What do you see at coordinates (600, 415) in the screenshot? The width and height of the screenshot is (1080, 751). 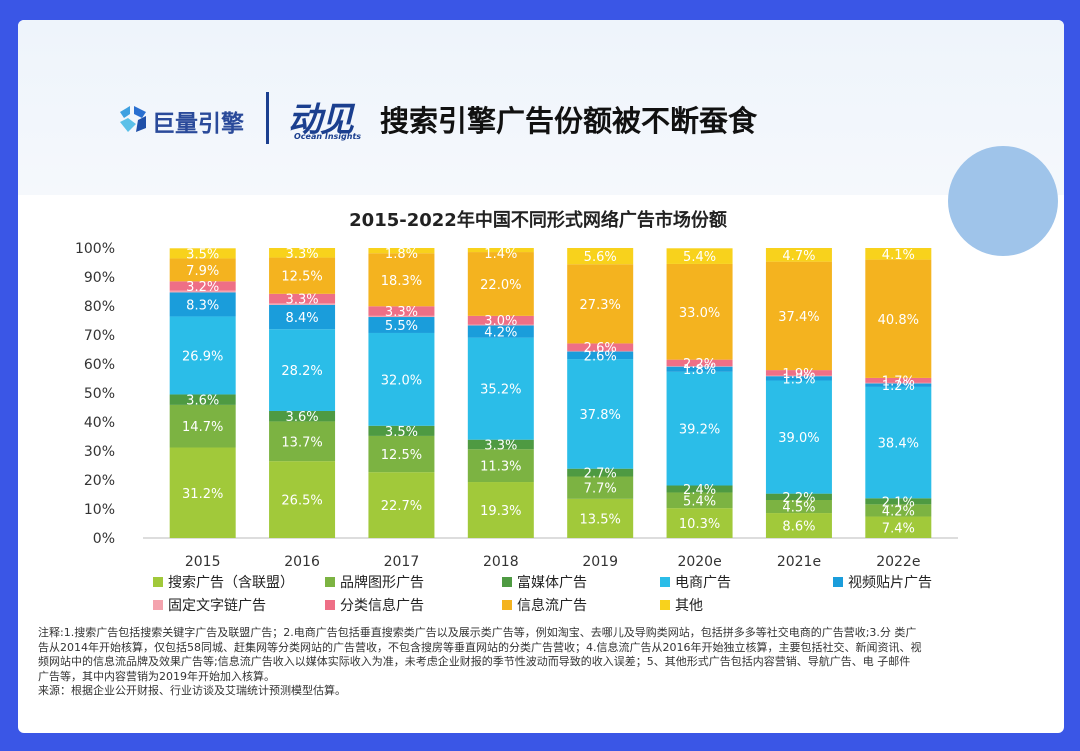 I see `data-label: 37.8%` at bounding box center [600, 415].